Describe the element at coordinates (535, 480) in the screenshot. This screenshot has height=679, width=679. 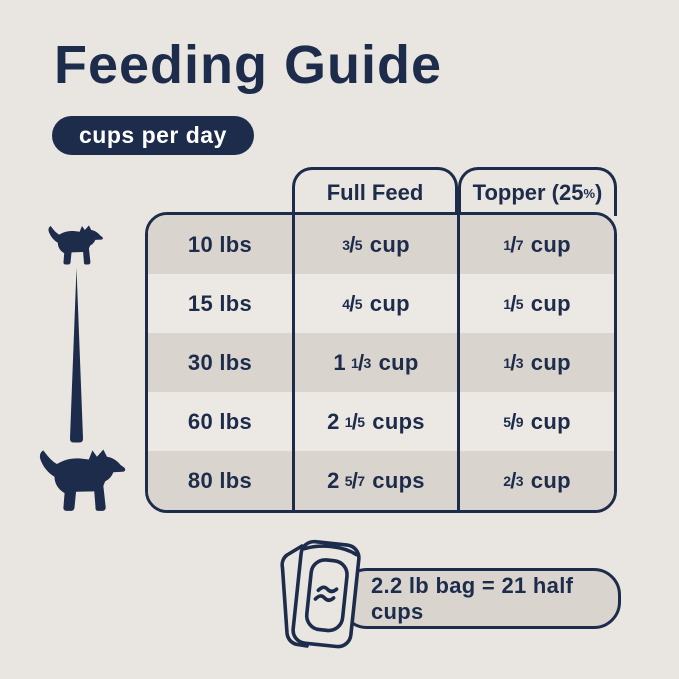
I see `topper-cell: 2/3 cup` at that location.